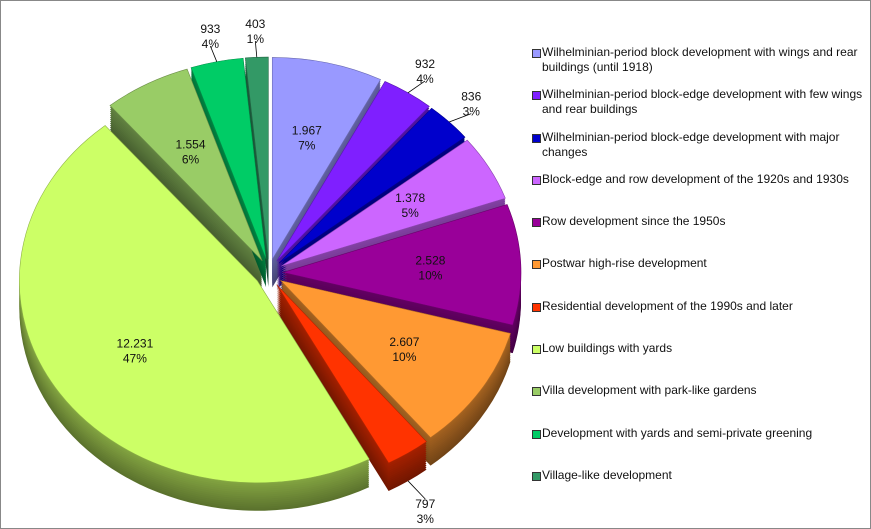 Image resolution: width=871 pixels, height=529 pixels. What do you see at coordinates (607, 474) in the screenshot?
I see `legend-label: Village-like development` at bounding box center [607, 474].